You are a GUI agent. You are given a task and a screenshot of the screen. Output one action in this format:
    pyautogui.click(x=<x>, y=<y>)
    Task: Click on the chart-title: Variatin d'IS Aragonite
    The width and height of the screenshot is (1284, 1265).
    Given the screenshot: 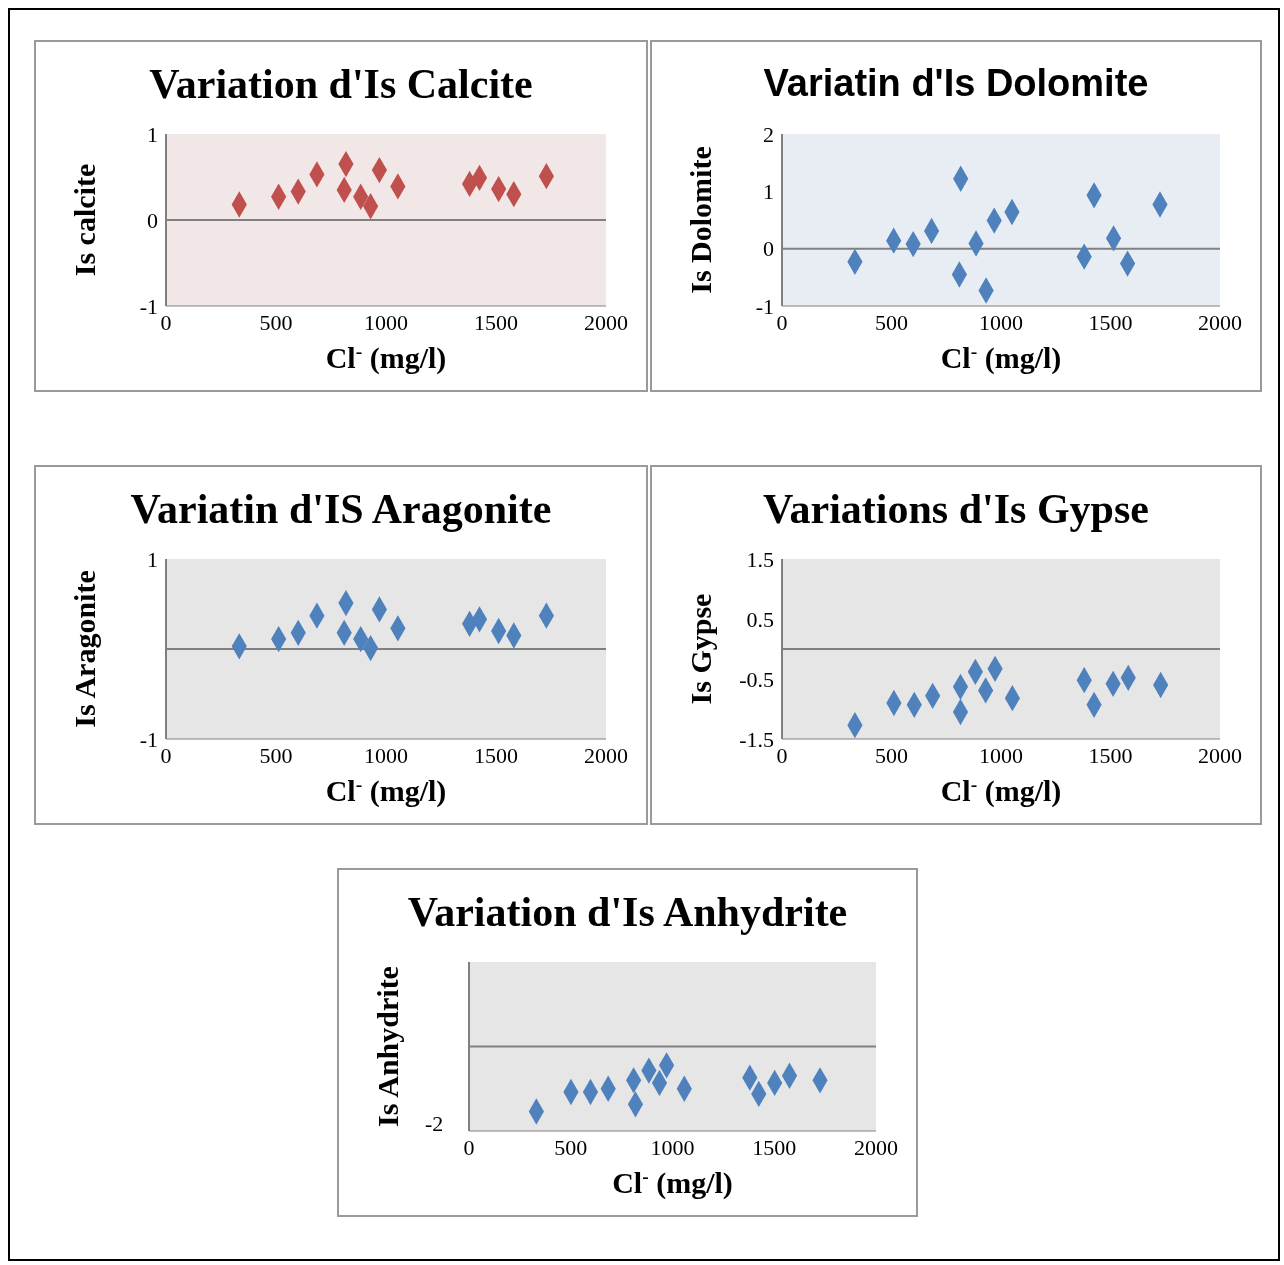 What is the action you would take?
    pyautogui.click(x=341, y=508)
    